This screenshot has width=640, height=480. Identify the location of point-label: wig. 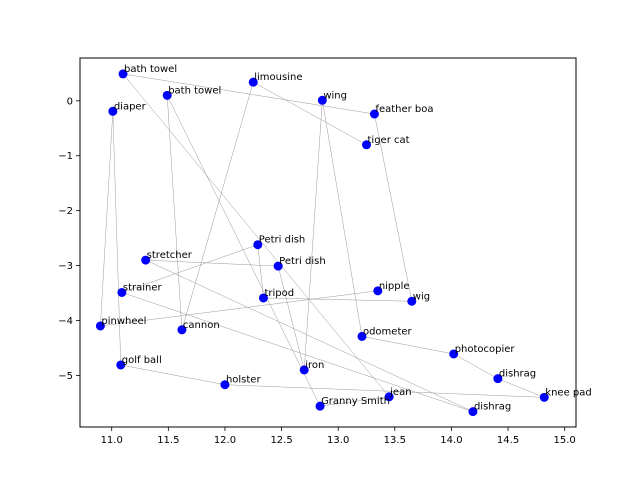
(421, 296).